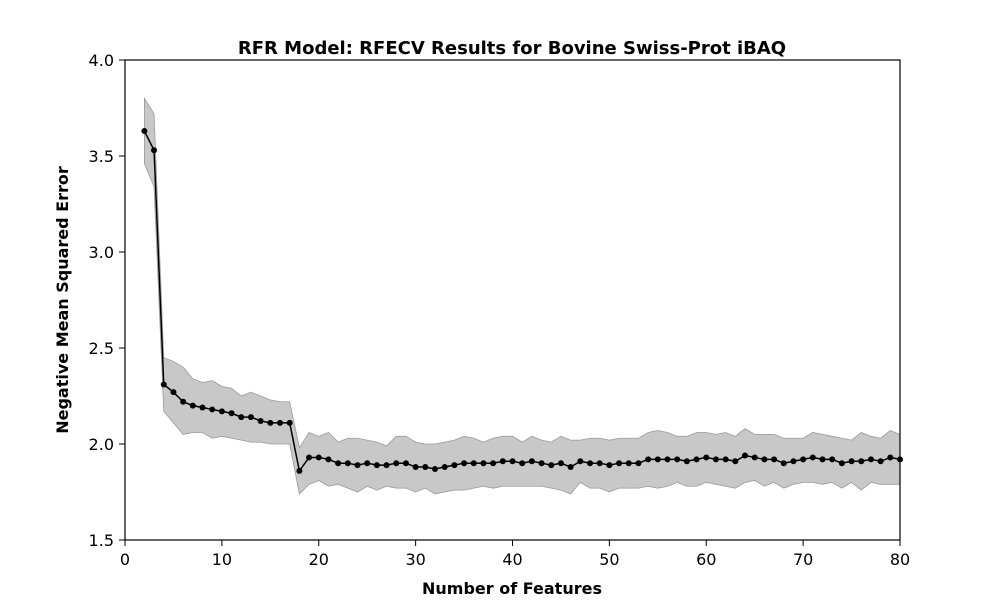  Describe the element at coordinates (803, 559) in the screenshot. I see `x-tick-label: 70` at that location.